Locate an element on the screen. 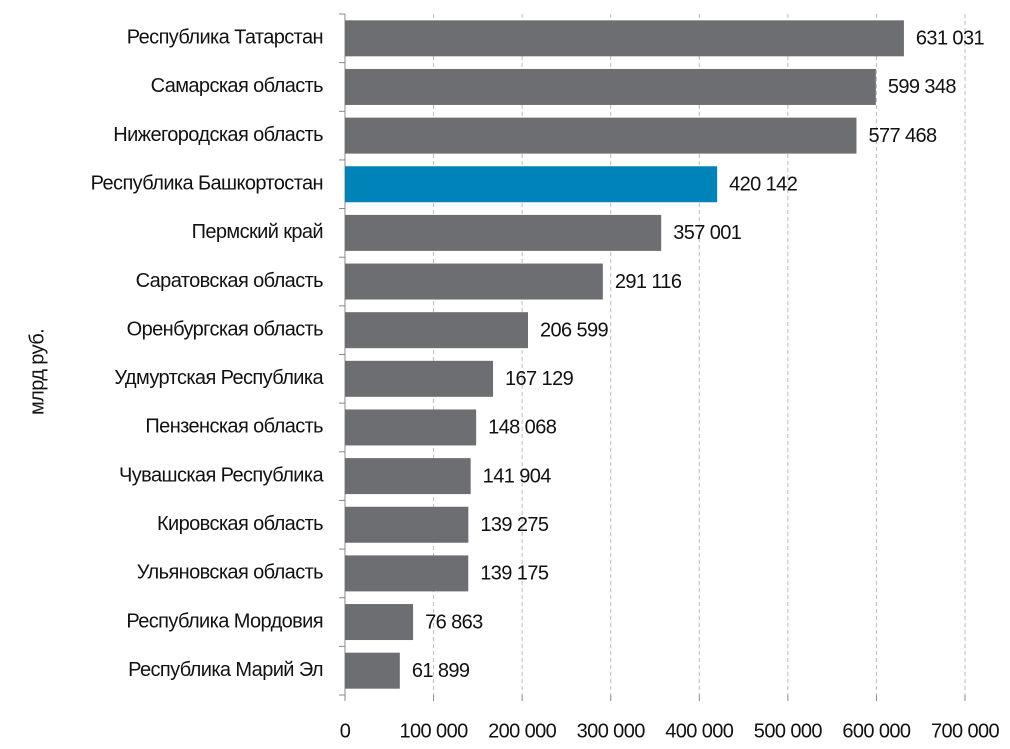 This screenshot has width=1010, height=749. value-label: 76 863 is located at coordinates (454, 622).